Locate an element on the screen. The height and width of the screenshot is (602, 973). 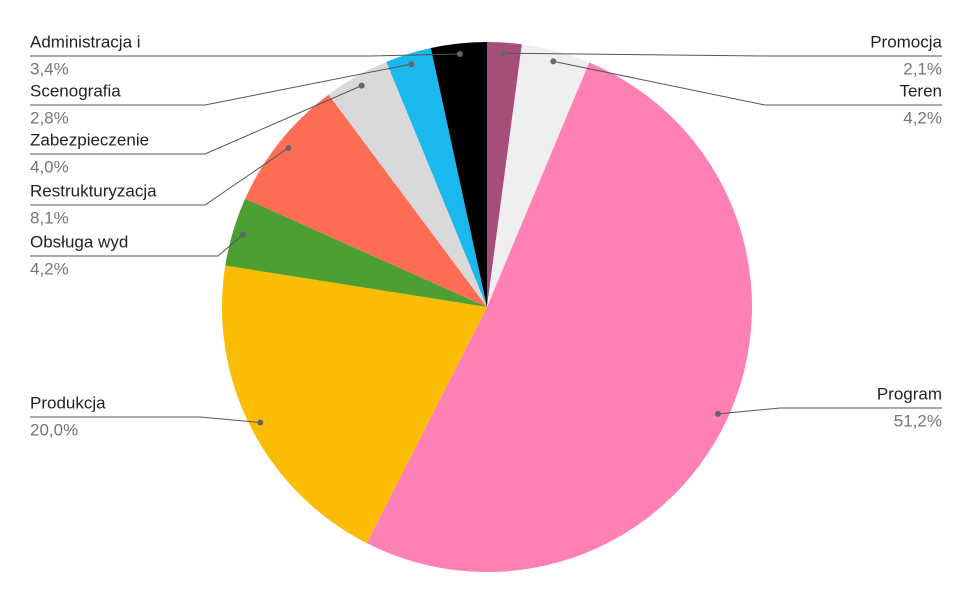
slice-label: Restrukturyzacja is located at coordinates (93, 190).